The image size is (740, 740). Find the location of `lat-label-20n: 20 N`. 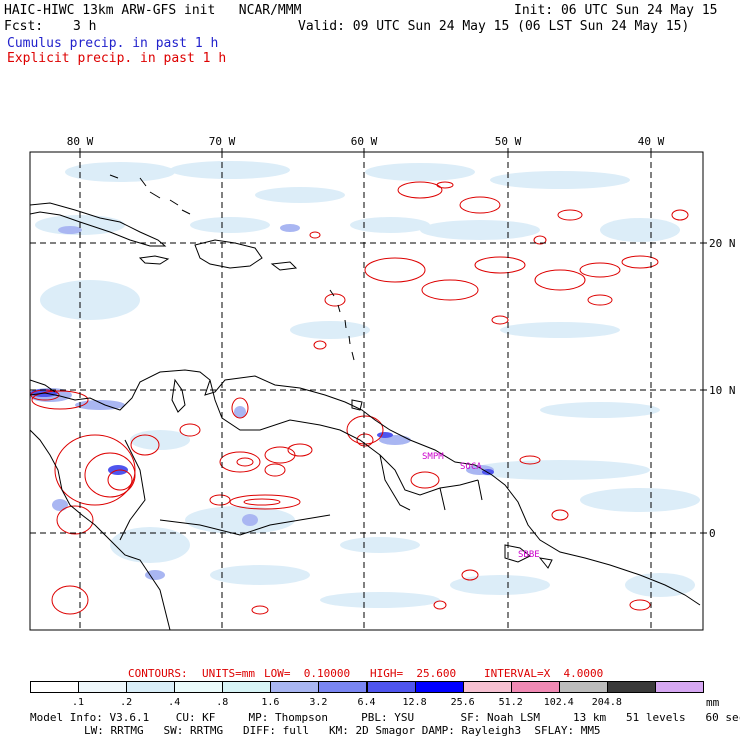

lat-label-20n: 20 N is located at coordinates (722, 243).